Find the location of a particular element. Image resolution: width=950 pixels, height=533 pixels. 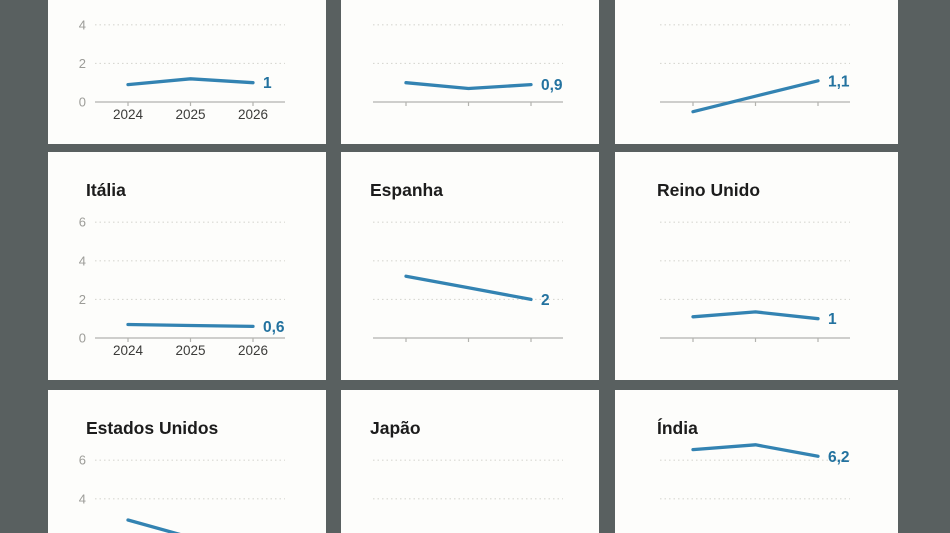

end-value-label: 2 is located at coordinates (545, 300).